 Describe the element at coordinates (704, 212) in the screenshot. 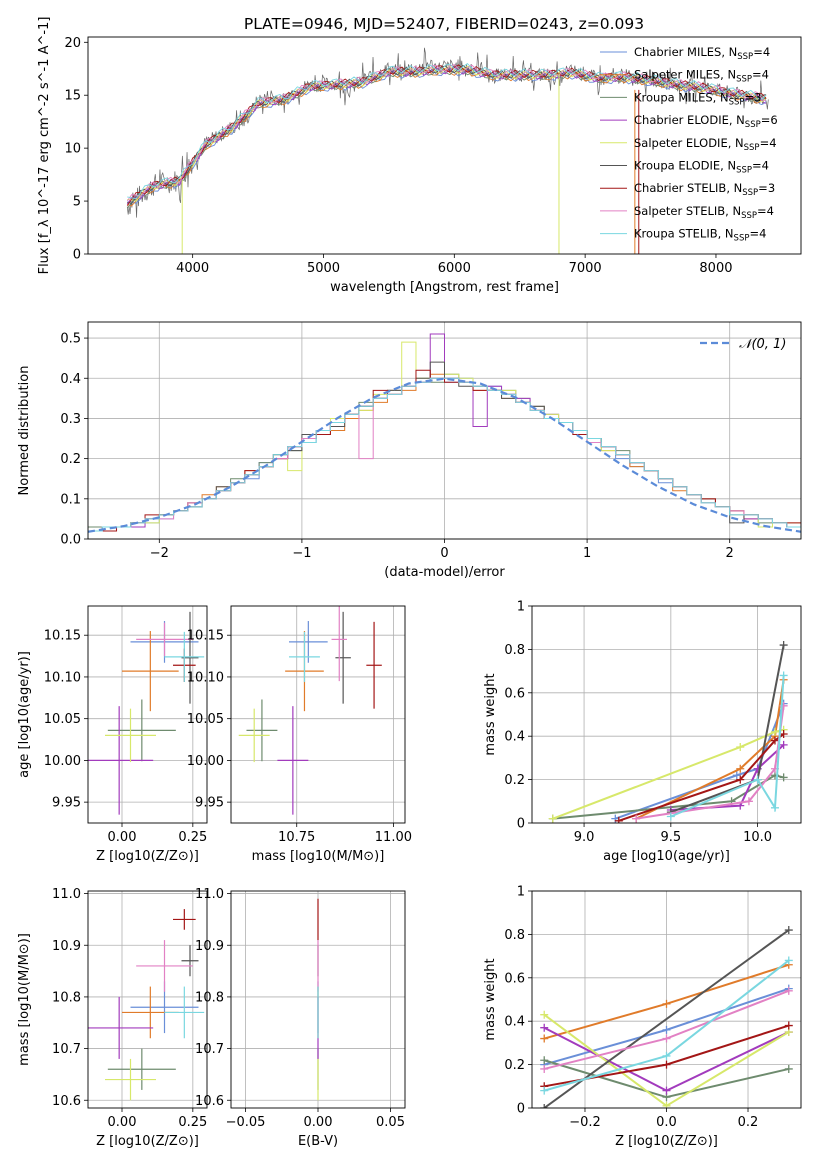

I see `legend-label: Salpeter STELIB, NSSP=4` at that location.